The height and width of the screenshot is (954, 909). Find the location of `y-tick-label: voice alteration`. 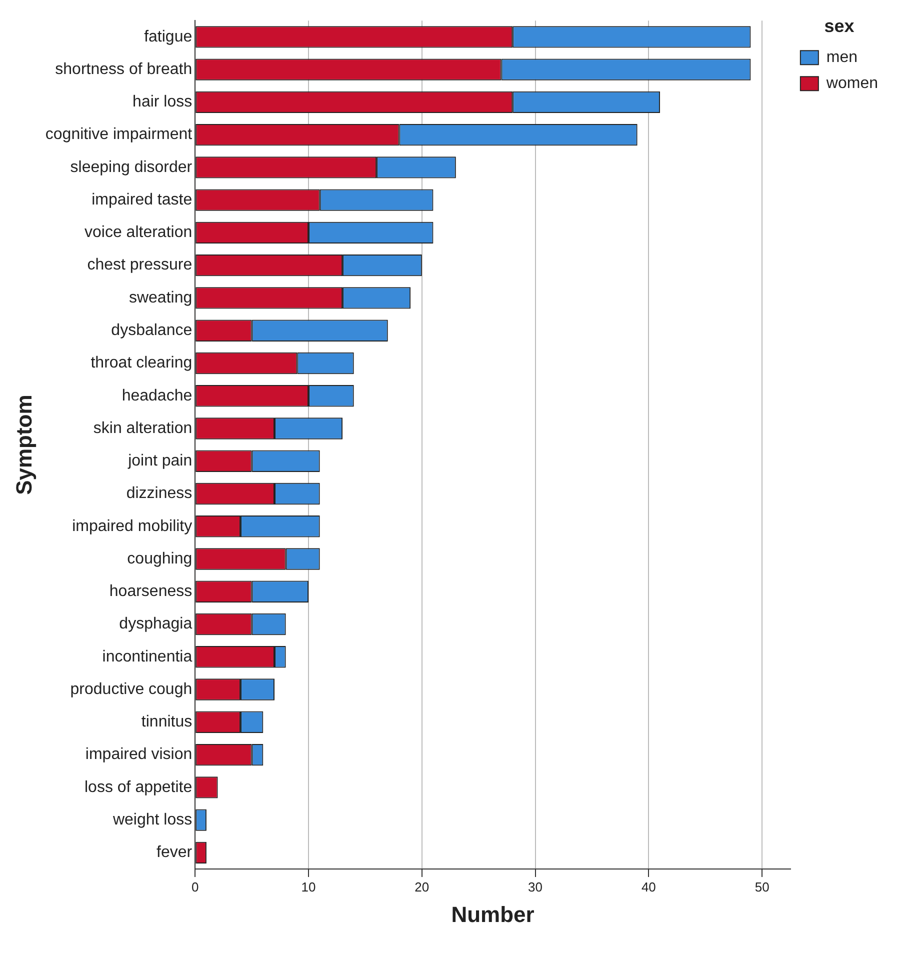

y-tick-label: voice alteration is located at coordinates (138, 233).